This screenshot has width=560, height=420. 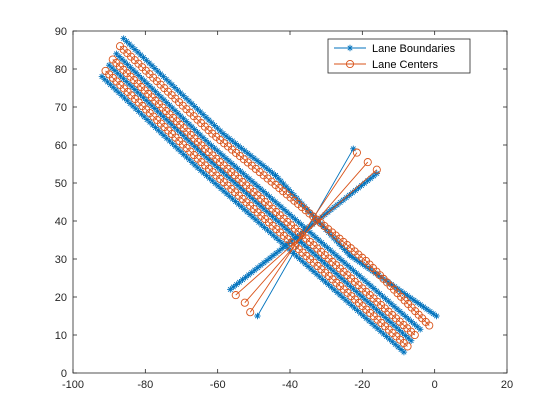 What do you see at coordinates (61, 184) in the screenshot?
I see `y-tick-label: 50` at bounding box center [61, 184].